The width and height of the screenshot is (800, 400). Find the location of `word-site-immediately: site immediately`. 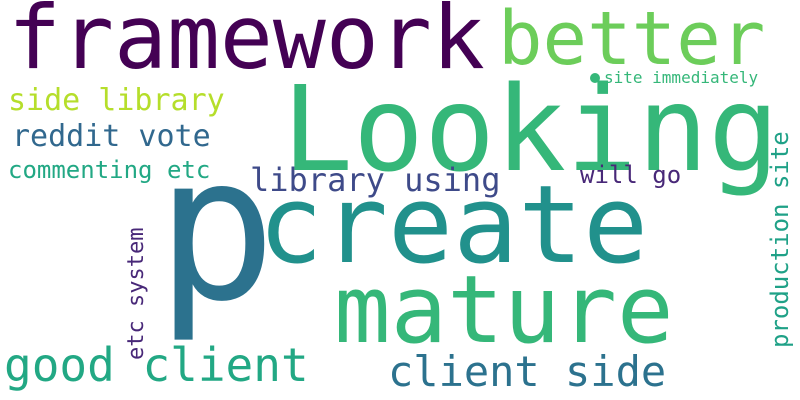

word-site-immediately: site immediately is located at coordinates (681, 77).